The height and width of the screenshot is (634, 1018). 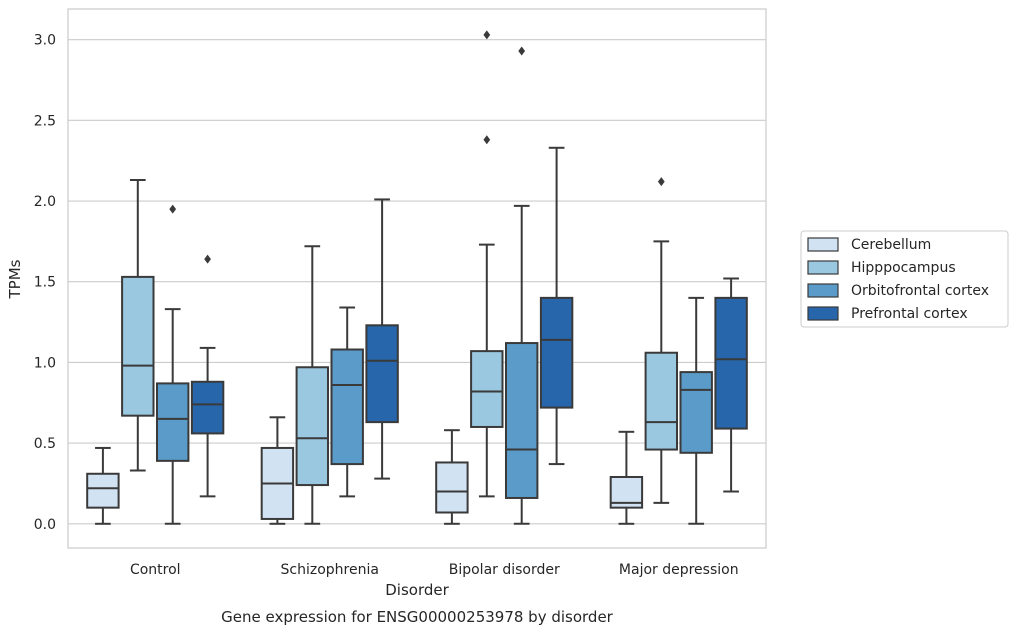 I want to click on y-tick-label: 1.5, so click(x=45, y=283).